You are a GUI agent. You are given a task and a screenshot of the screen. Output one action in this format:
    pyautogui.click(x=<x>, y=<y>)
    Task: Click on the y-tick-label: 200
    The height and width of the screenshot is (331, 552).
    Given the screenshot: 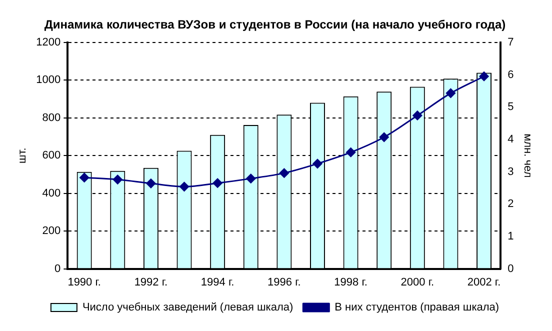 What is the action you would take?
    pyautogui.click(x=51, y=231)
    